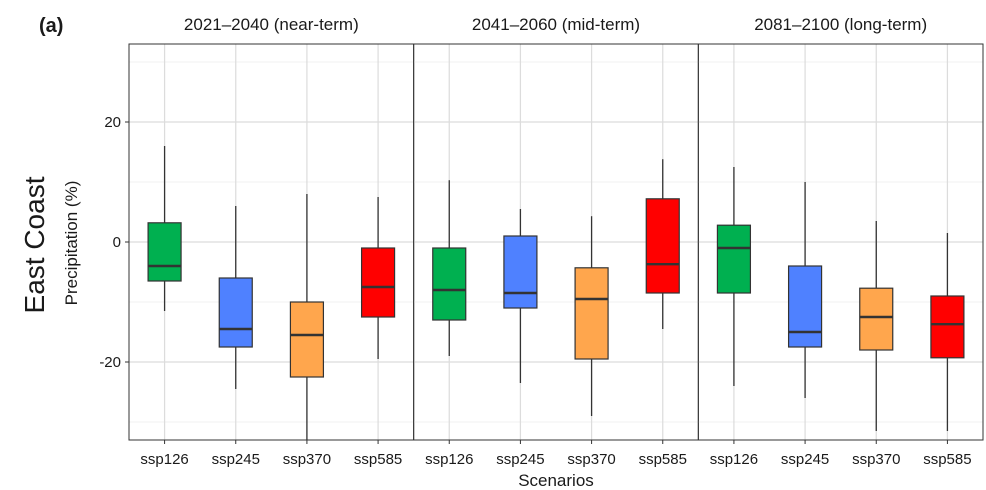 This screenshot has width=986, height=490. What do you see at coordinates (271, 24) in the screenshot?
I see `facet-title: 2021–2040 (near-term)` at bounding box center [271, 24].